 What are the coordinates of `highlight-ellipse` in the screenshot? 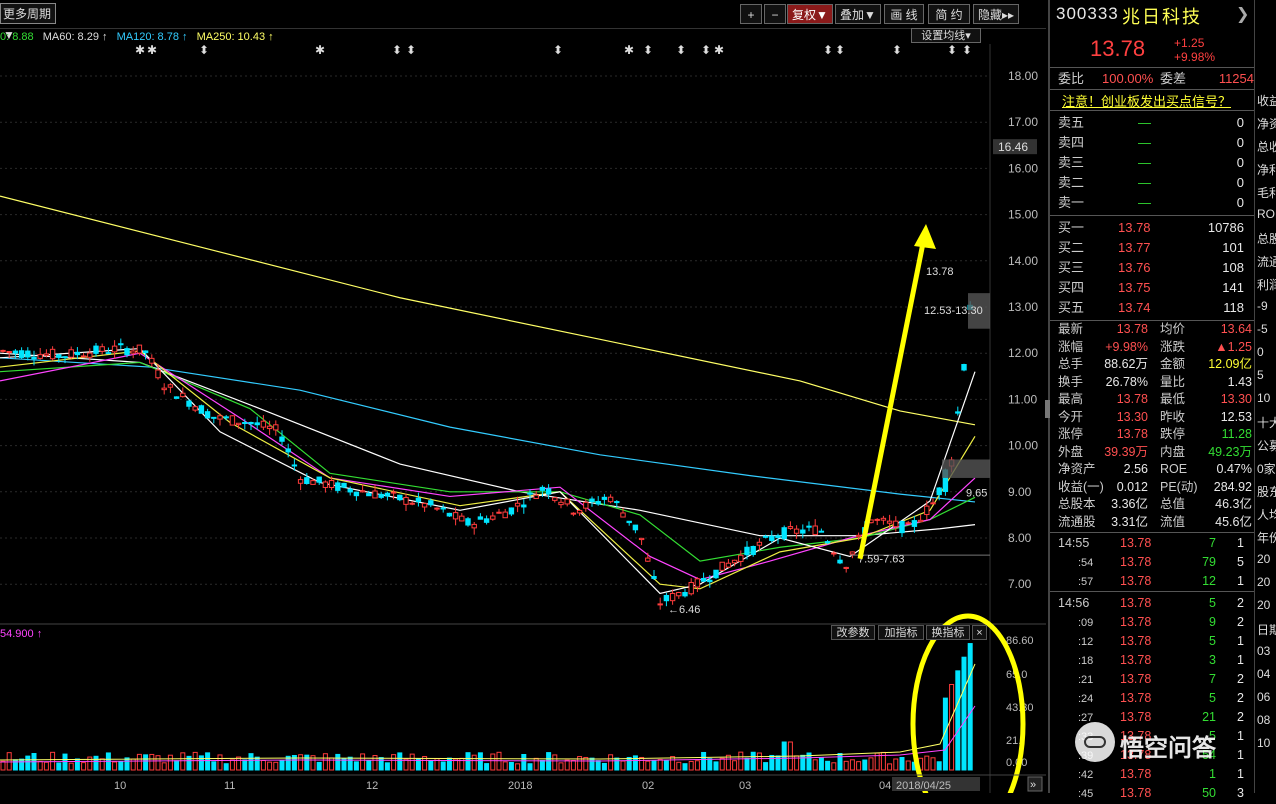 It's located at (968, 703).